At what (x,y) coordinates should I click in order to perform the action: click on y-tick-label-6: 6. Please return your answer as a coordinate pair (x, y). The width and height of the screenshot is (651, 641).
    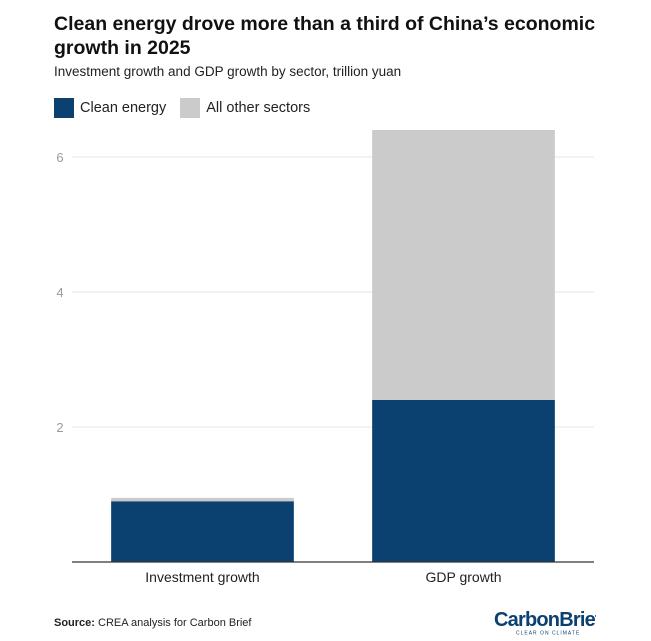
    Looking at the image, I should click on (59, 157).